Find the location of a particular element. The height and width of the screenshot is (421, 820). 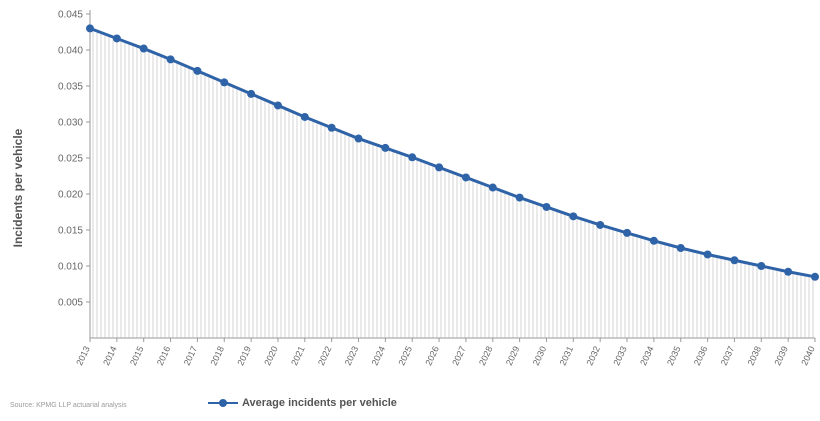

y-tick-label: 0.025 is located at coordinates (70, 159).